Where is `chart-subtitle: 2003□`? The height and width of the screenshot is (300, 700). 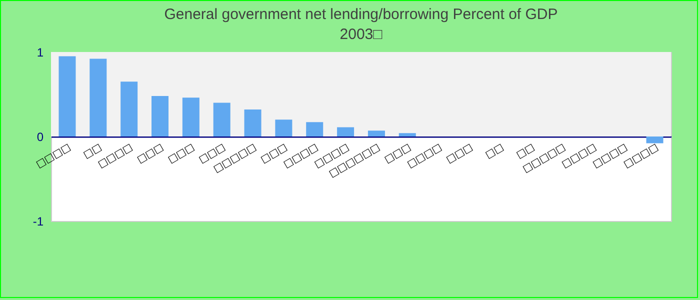 chart-subtitle: 2003□ is located at coordinates (362, 34).